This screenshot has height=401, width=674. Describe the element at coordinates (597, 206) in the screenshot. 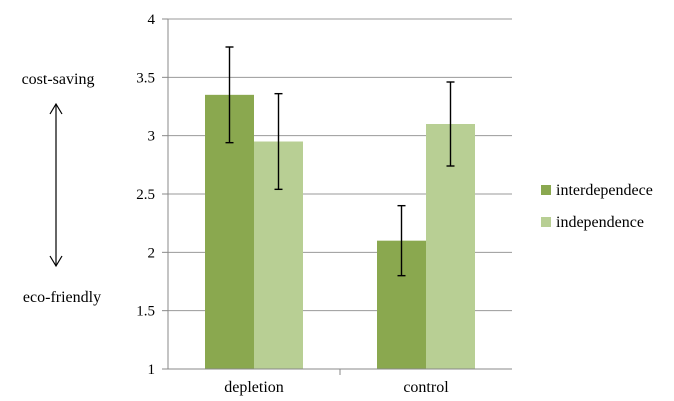

I see `legend: interdependece independence` at that location.